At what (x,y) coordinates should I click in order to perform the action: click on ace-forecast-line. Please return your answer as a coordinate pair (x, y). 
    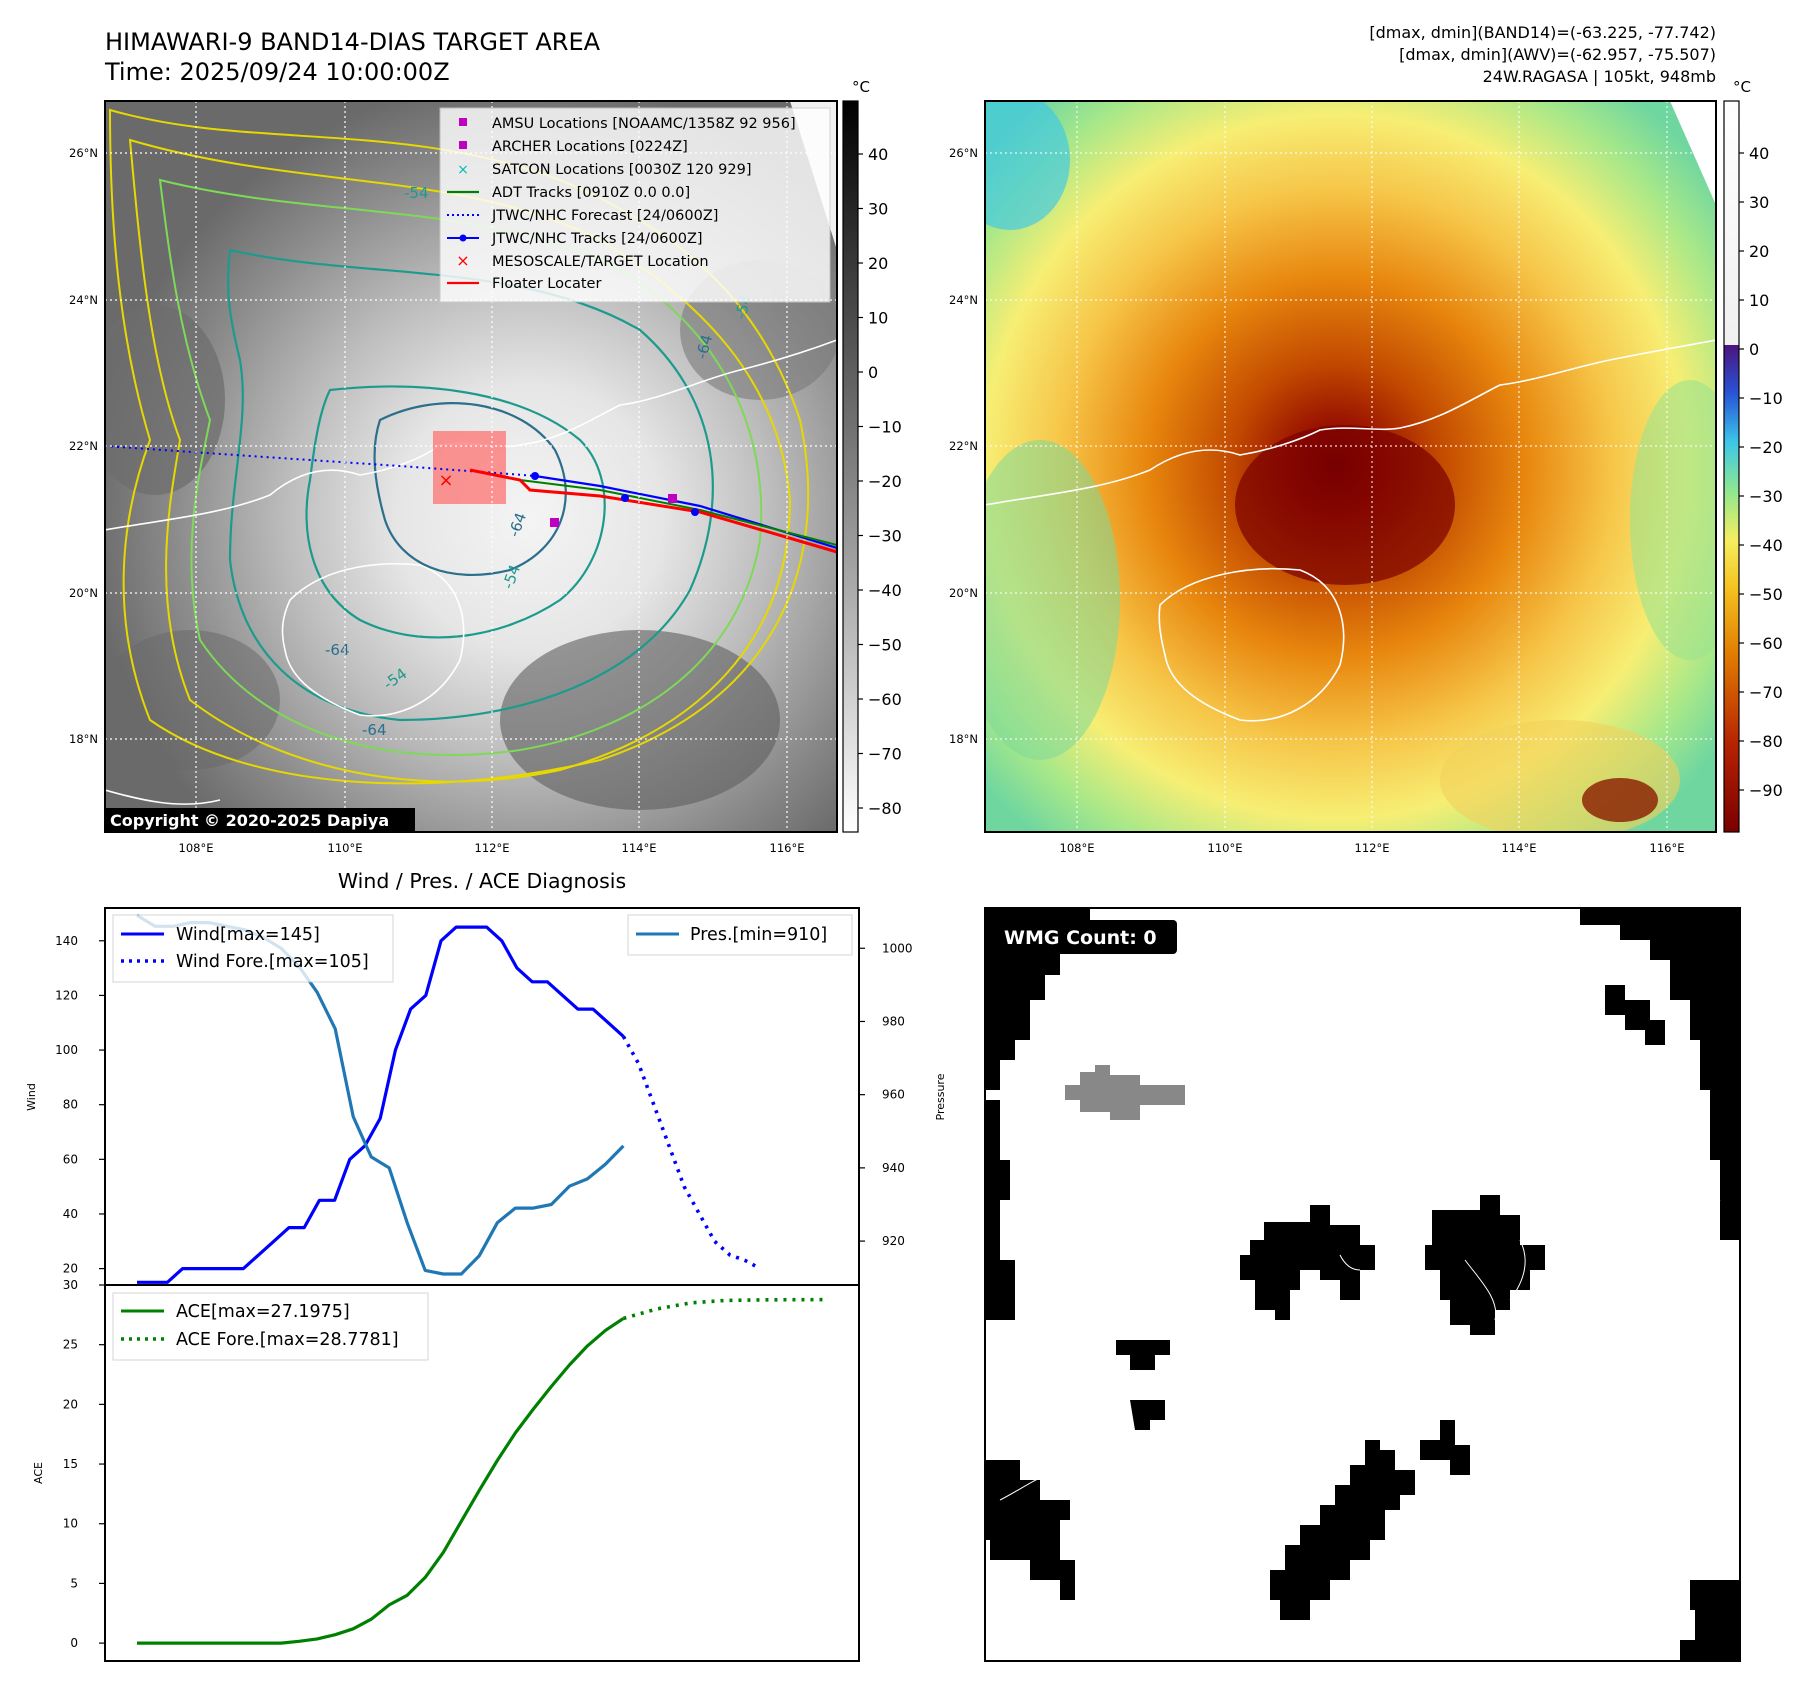
    Looking at the image, I should click on (724, 1309).